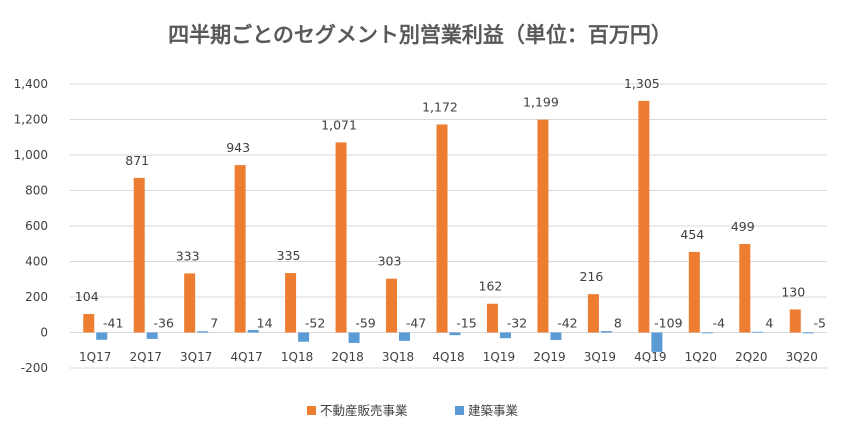 This screenshot has height=437, width=845. I want to click on data-label-series1: 871, so click(137, 160).